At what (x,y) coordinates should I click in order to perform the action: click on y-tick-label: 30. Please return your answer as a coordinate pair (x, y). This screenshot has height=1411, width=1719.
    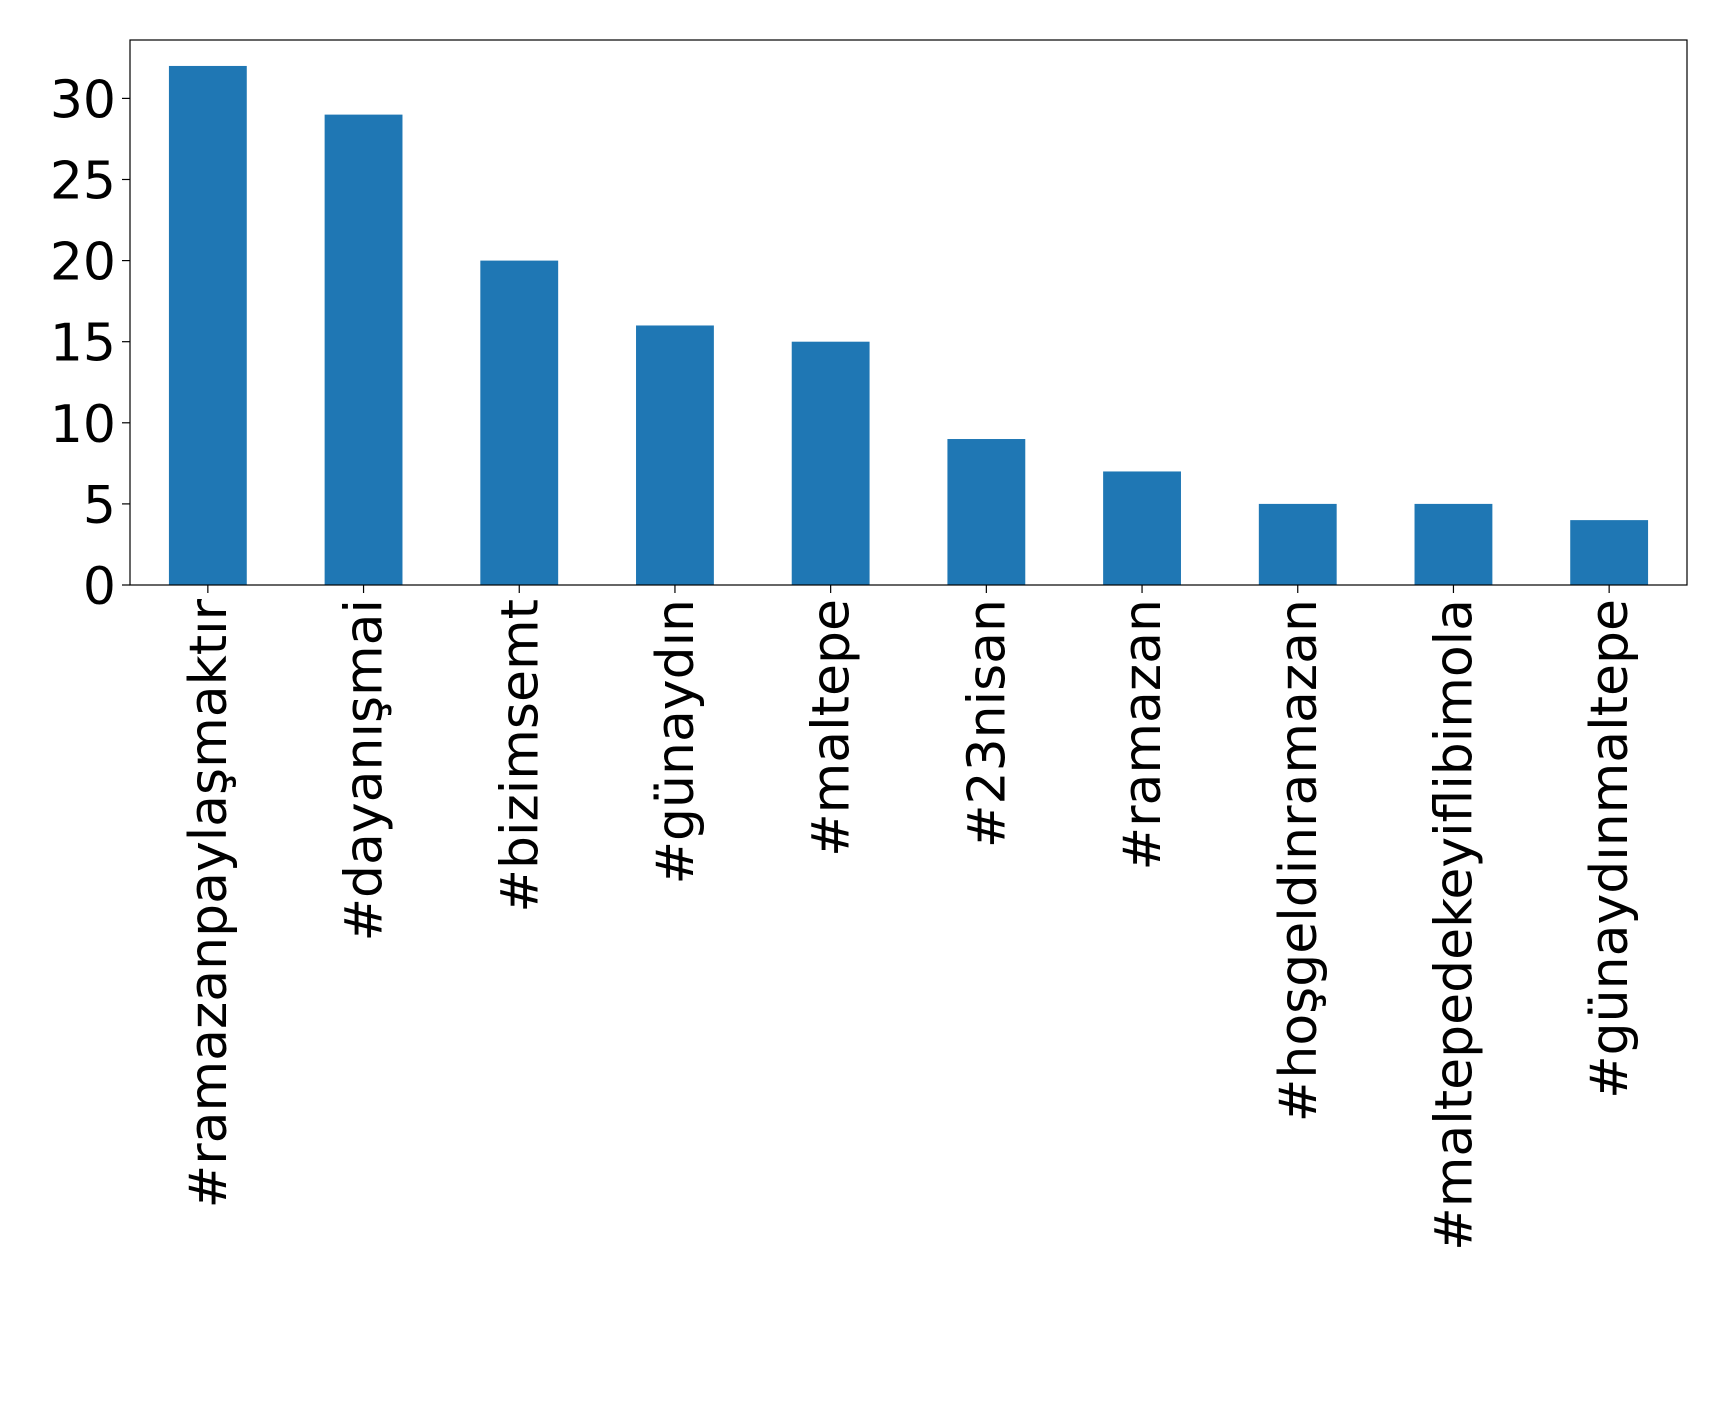
    Looking at the image, I should click on (83, 100).